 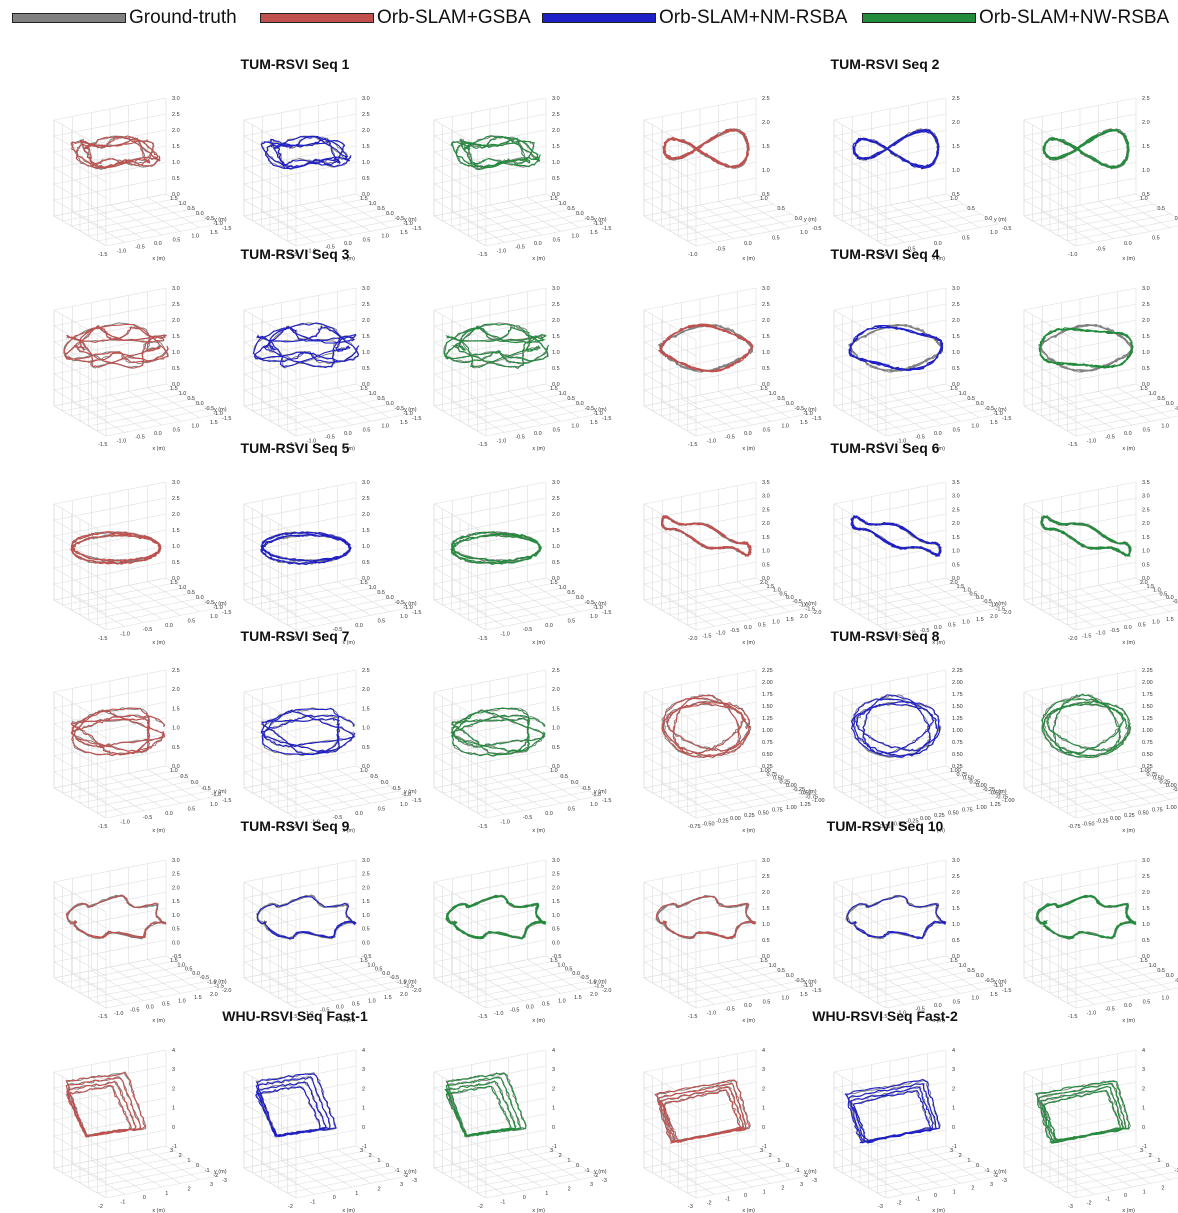 What do you see at coordinates (884, 826) in the screenshot?
I see `group-title: TUM-RSVI Seq 10` at bounding box center [884, 826].